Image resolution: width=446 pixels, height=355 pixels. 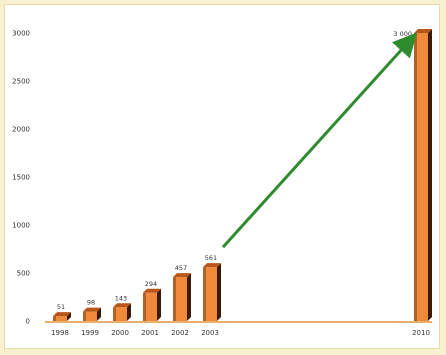 What do you see at coordinates (91, 303) in the screenshot?
I see `data-label: 98` at bounding box center [91, 303].